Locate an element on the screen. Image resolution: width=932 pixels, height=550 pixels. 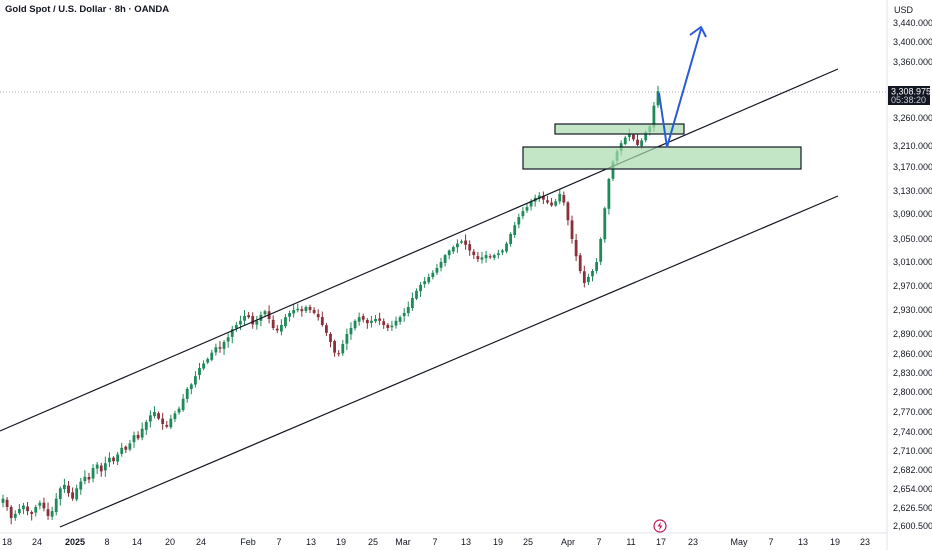
projection-arrow is located at coordinates (680, 88).